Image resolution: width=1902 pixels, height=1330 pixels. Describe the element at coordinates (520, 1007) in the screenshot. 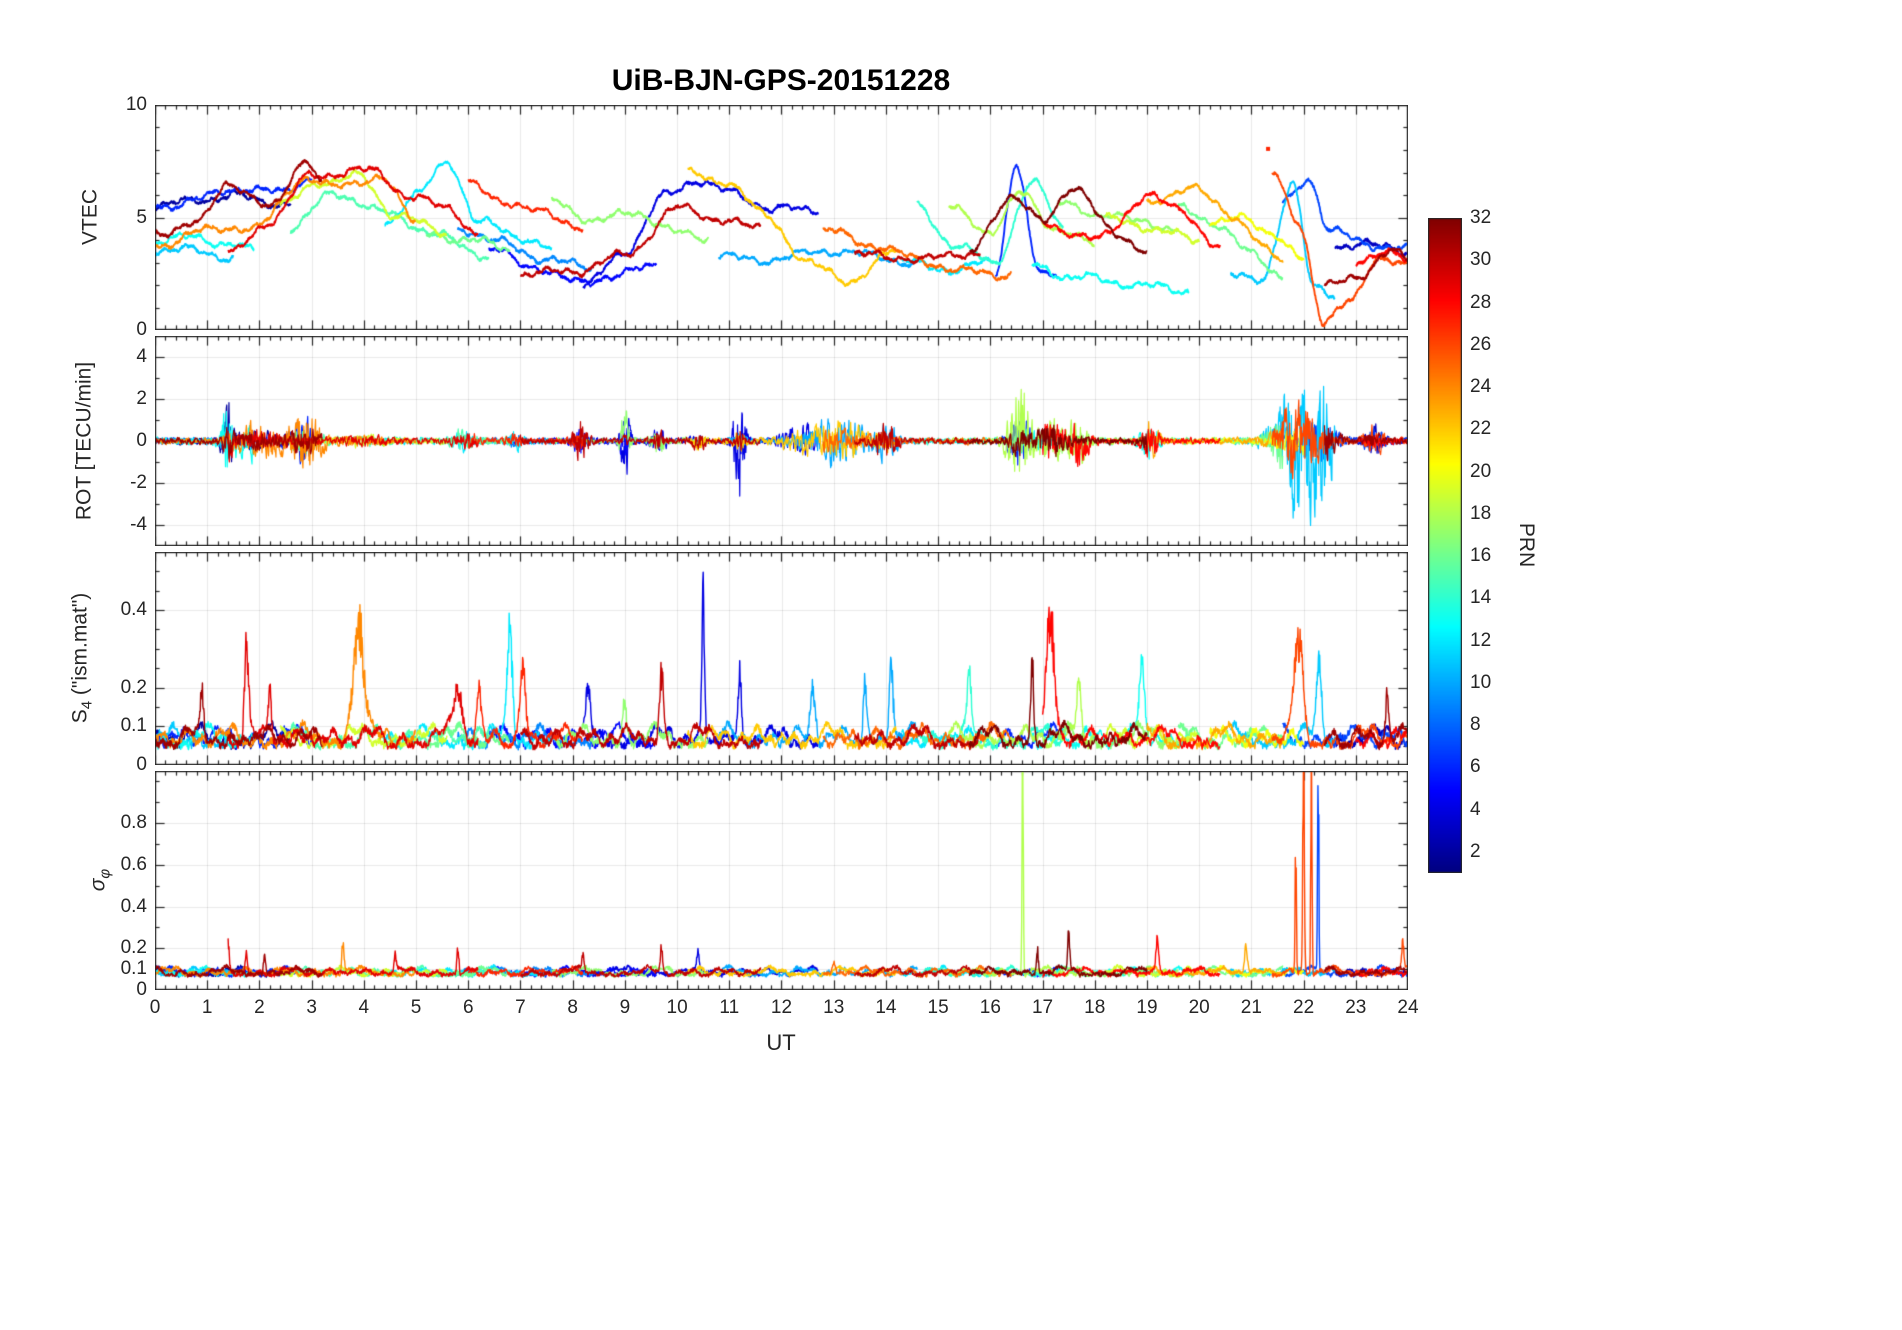

I see `xtick-7: 7` at that location.